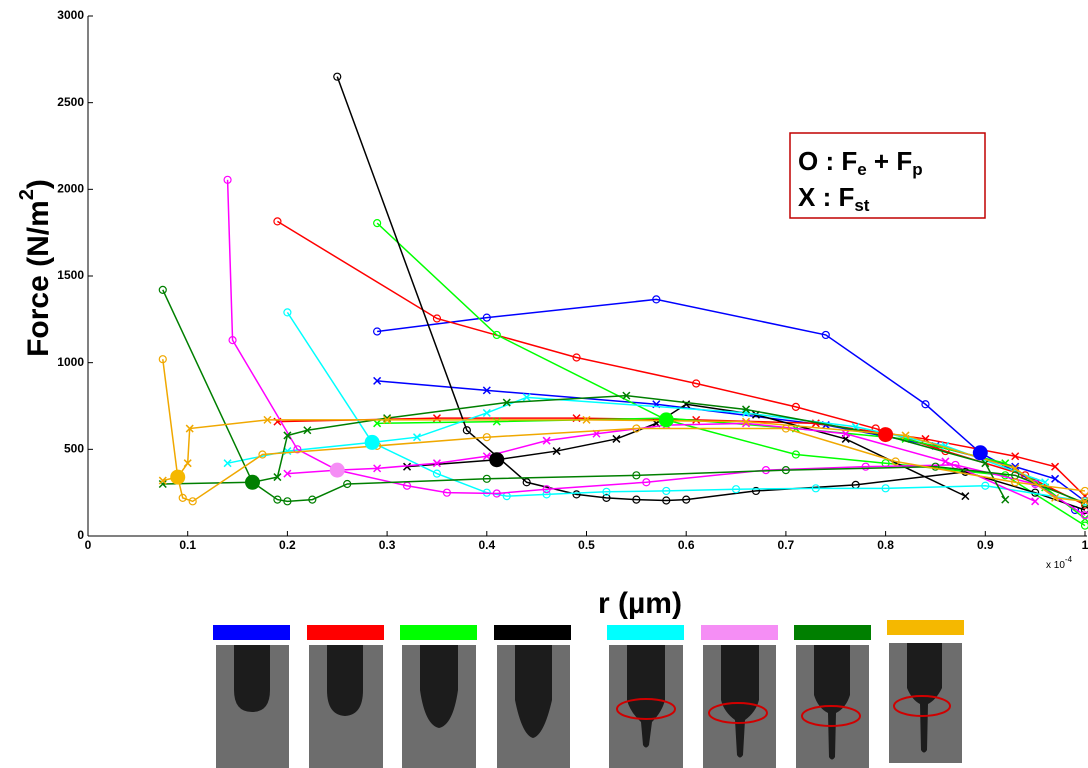 The image size is (1088, 768). I want to click on legend-text-part: X : F, so click(826, 197).